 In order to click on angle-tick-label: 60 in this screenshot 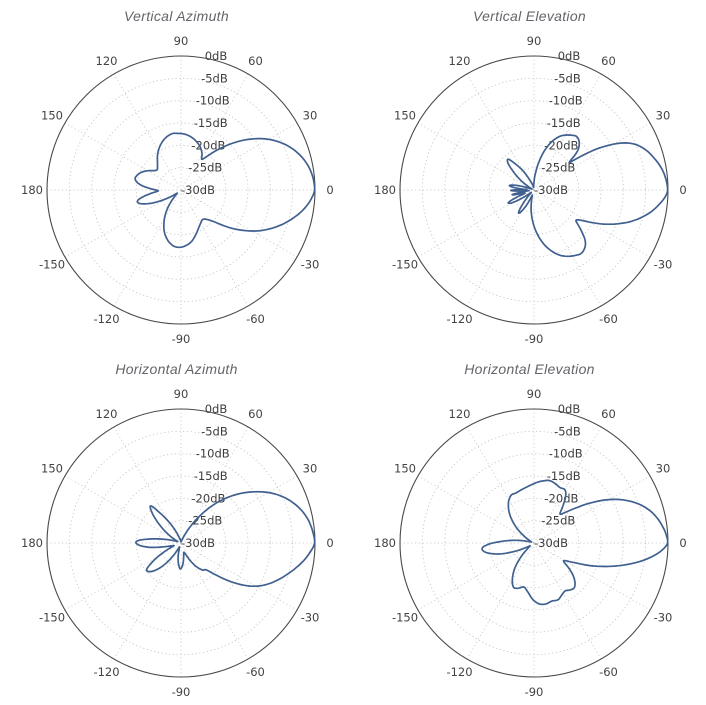, I will do `click(608, 414)`.